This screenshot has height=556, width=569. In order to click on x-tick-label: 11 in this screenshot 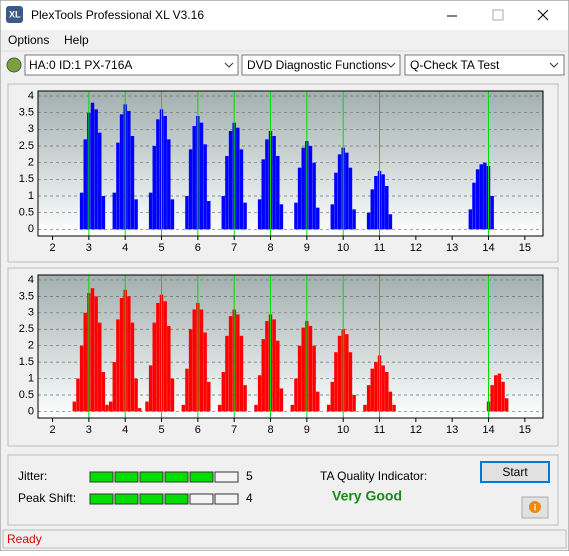, I will do `click(379, 430)`.